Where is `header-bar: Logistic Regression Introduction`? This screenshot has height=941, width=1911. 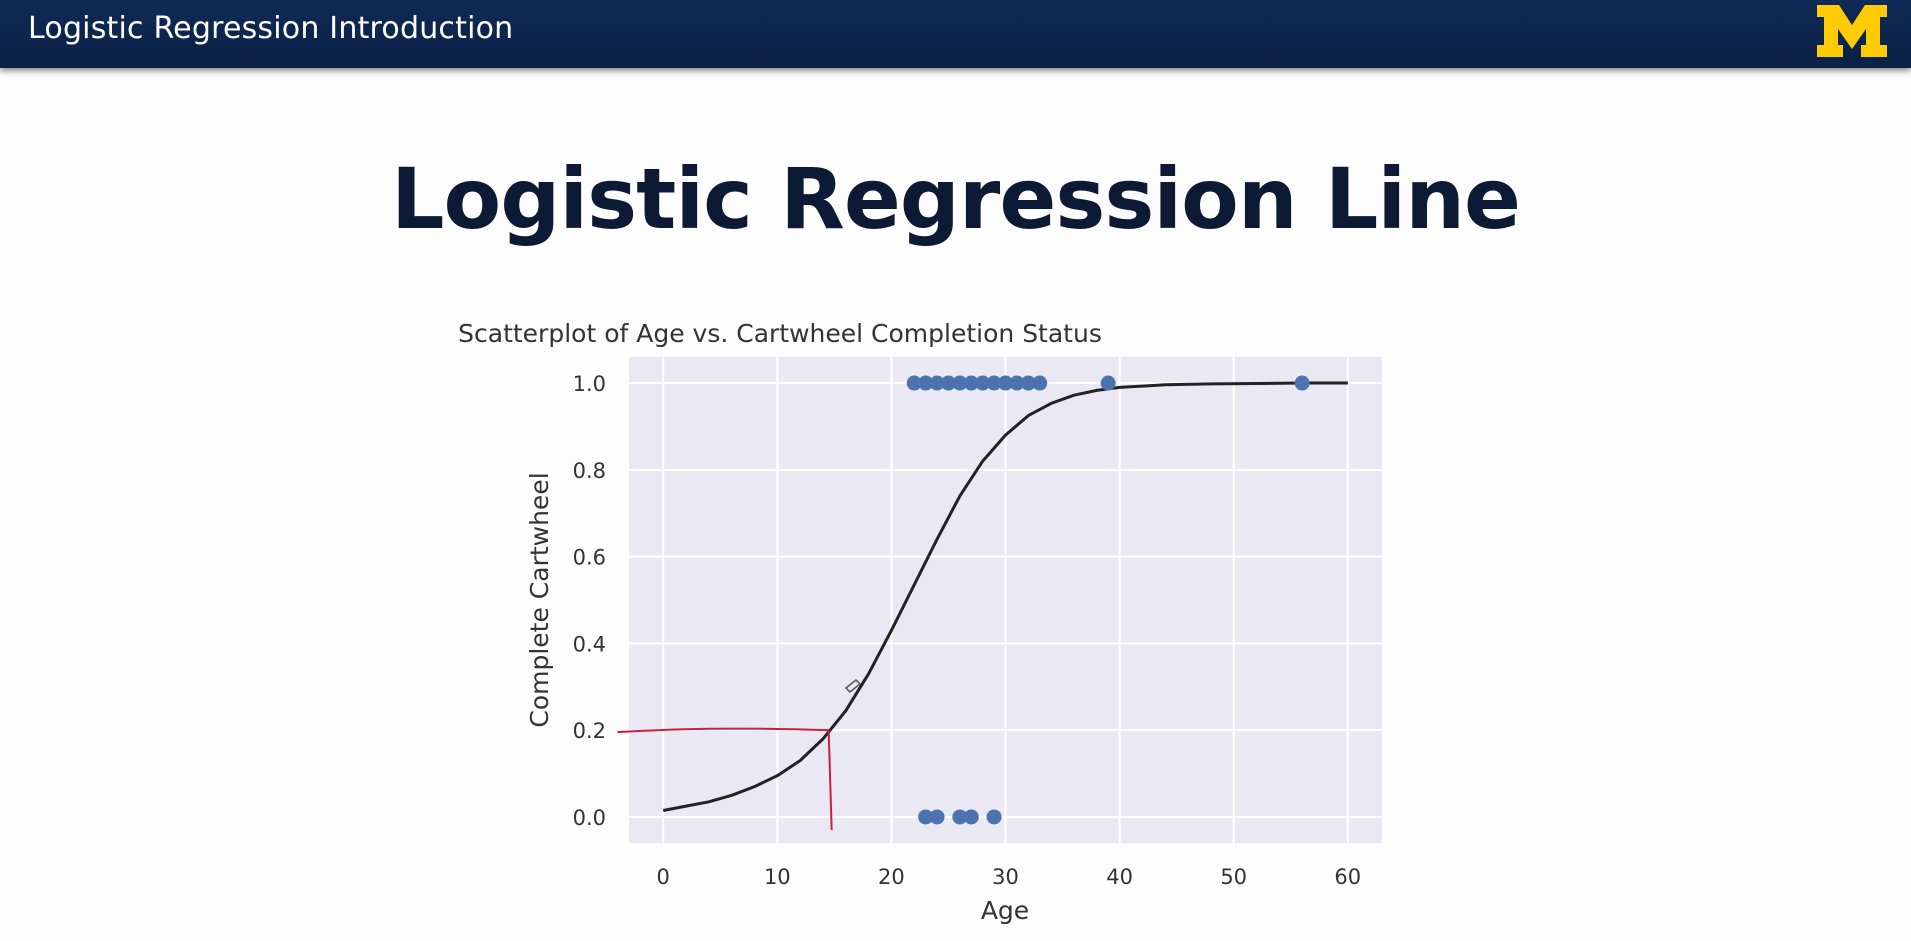 header-bar: Logistic Regression Introduction is located at coordinates (955, 34).